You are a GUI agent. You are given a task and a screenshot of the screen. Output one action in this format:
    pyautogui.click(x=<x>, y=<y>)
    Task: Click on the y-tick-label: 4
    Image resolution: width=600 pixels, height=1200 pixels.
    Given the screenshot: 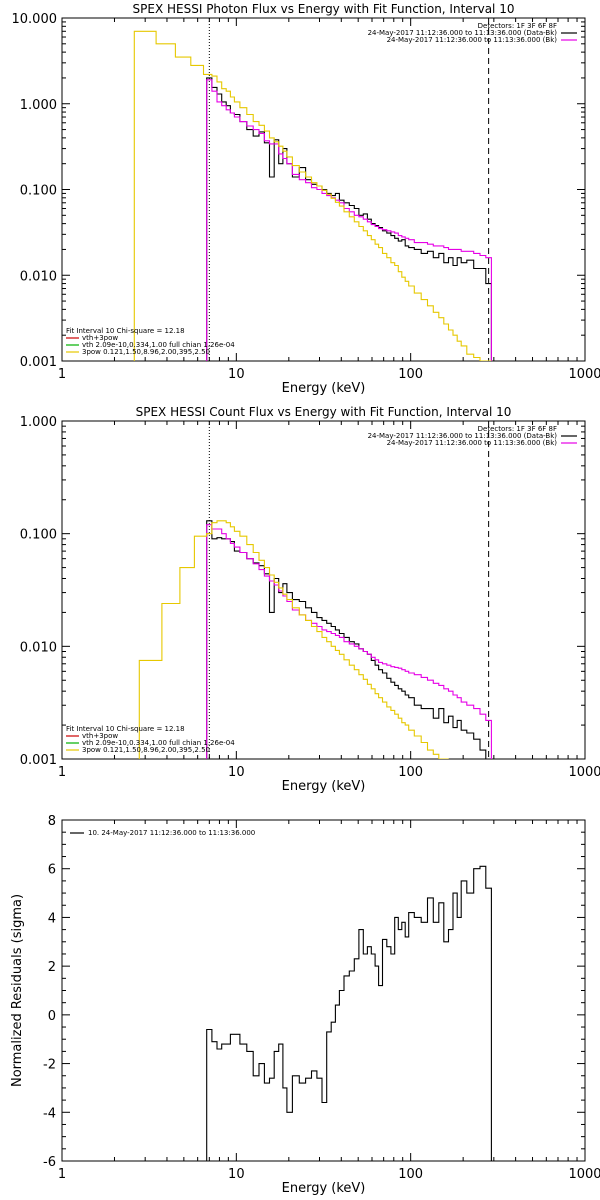 What is the action you would take?
    pyautogui.click(x=52, y=918)
    